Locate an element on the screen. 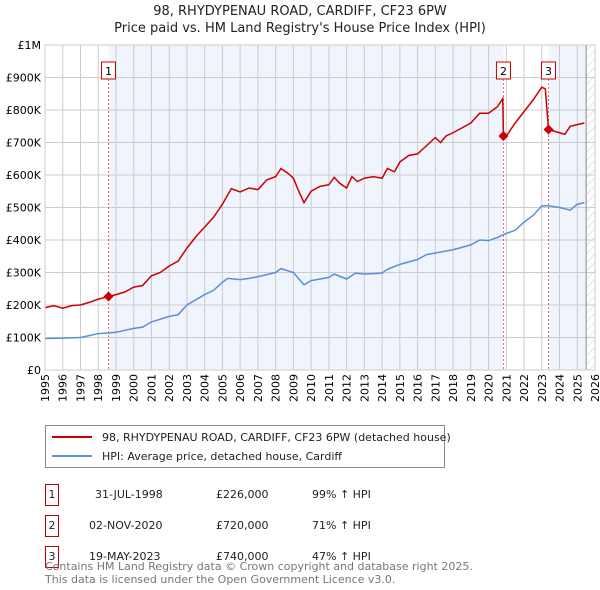  x-tick-label: 2016 is located at coordinates (418, 388).